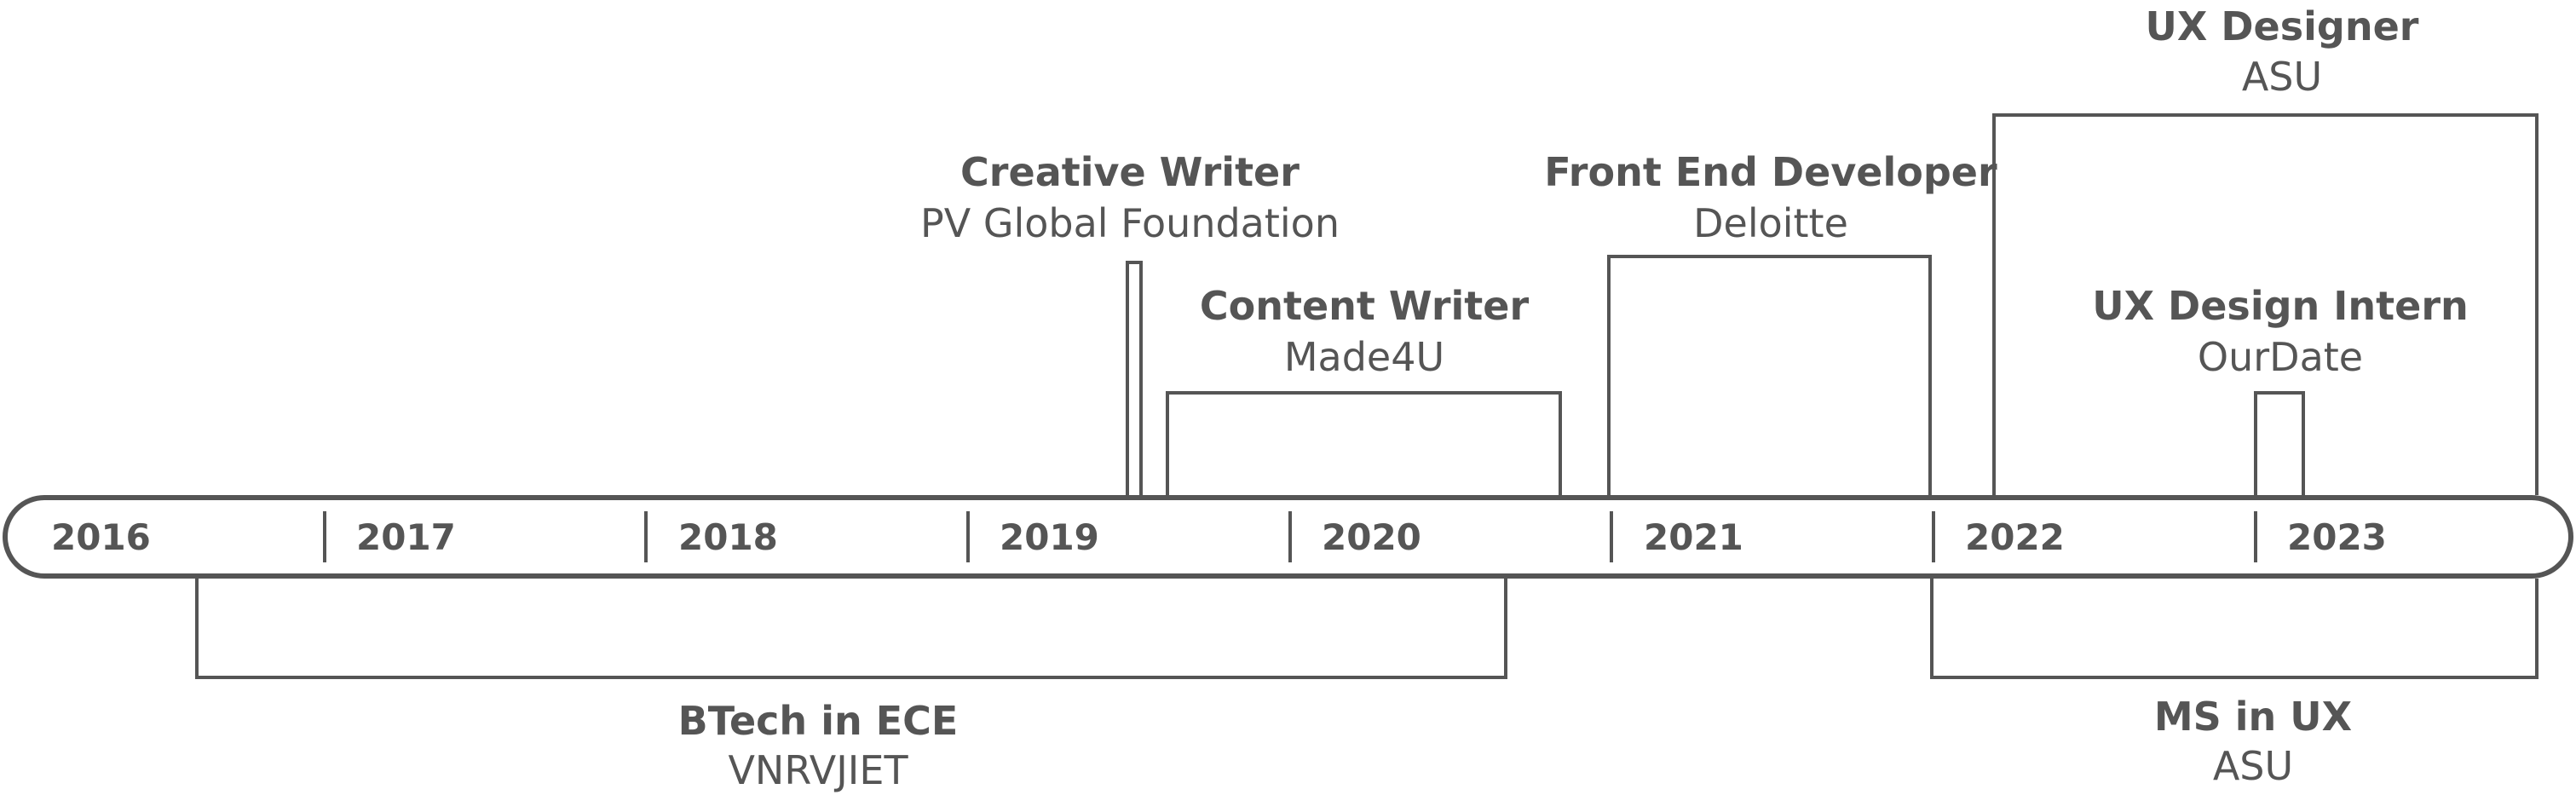 The width and height of the screenshot is (2576, 795). I want to click on front-end-developer-bracket, so click(1769, 375).